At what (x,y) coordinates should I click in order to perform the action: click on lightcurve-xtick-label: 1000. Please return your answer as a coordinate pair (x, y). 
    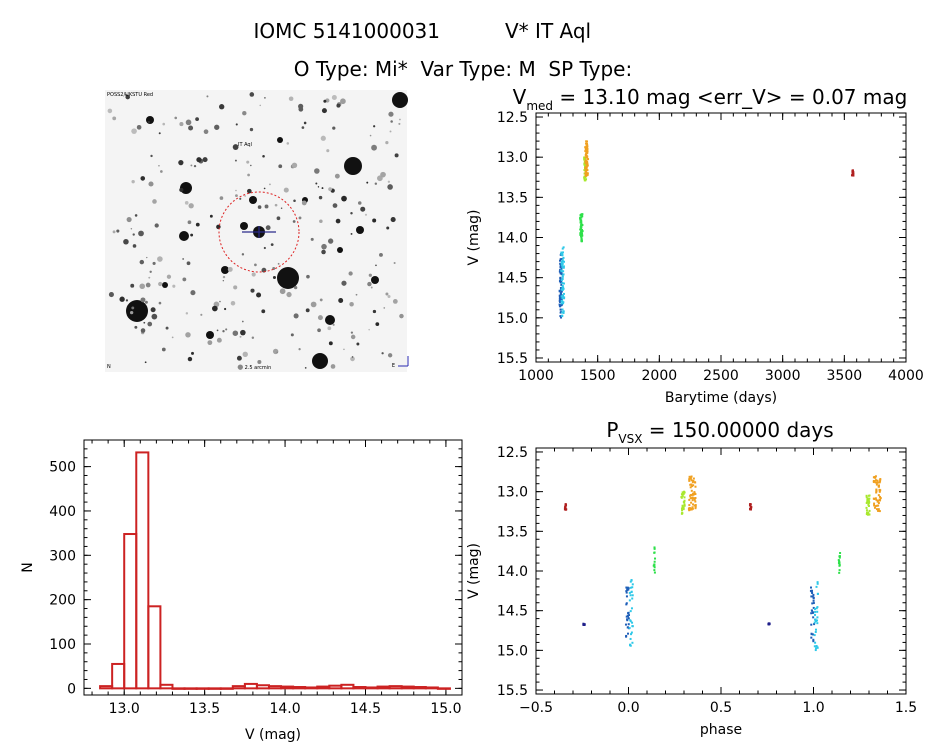
    Looking at the image, I should click on (536, 376).